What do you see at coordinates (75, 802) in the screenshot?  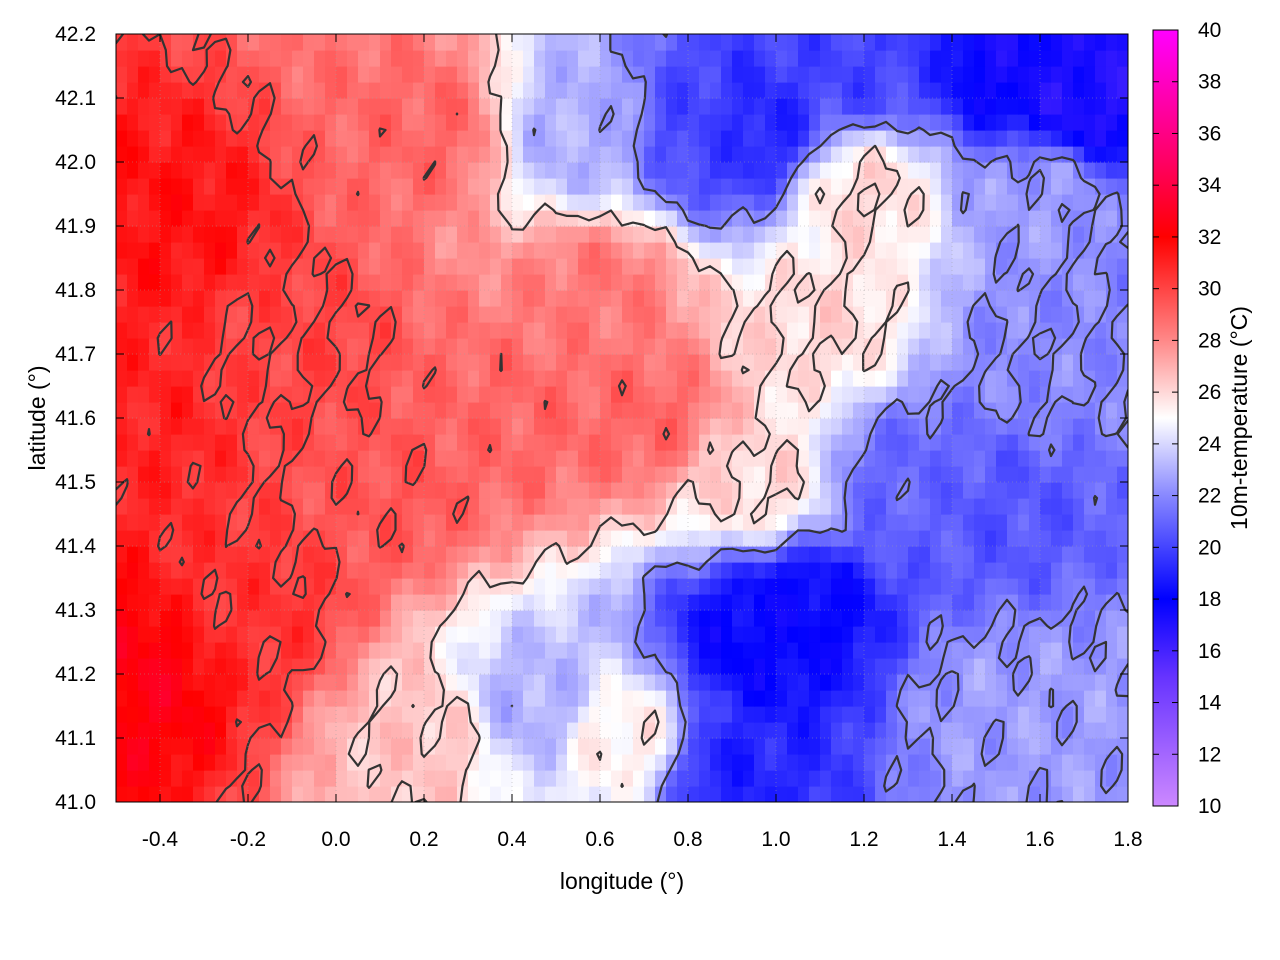 I see `y-tick-label: 41.0` at bounding box center [75, 802].